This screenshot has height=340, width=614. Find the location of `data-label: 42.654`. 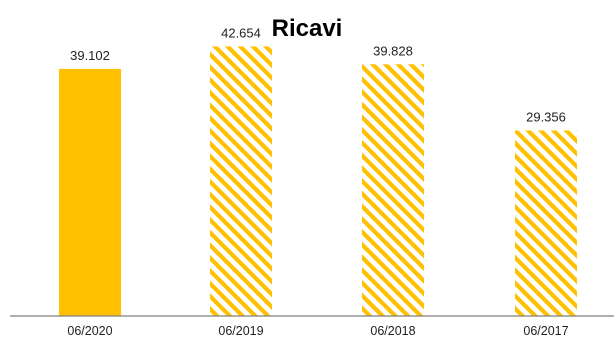

data-label: 42.654 is located at coordinates (241, 32).